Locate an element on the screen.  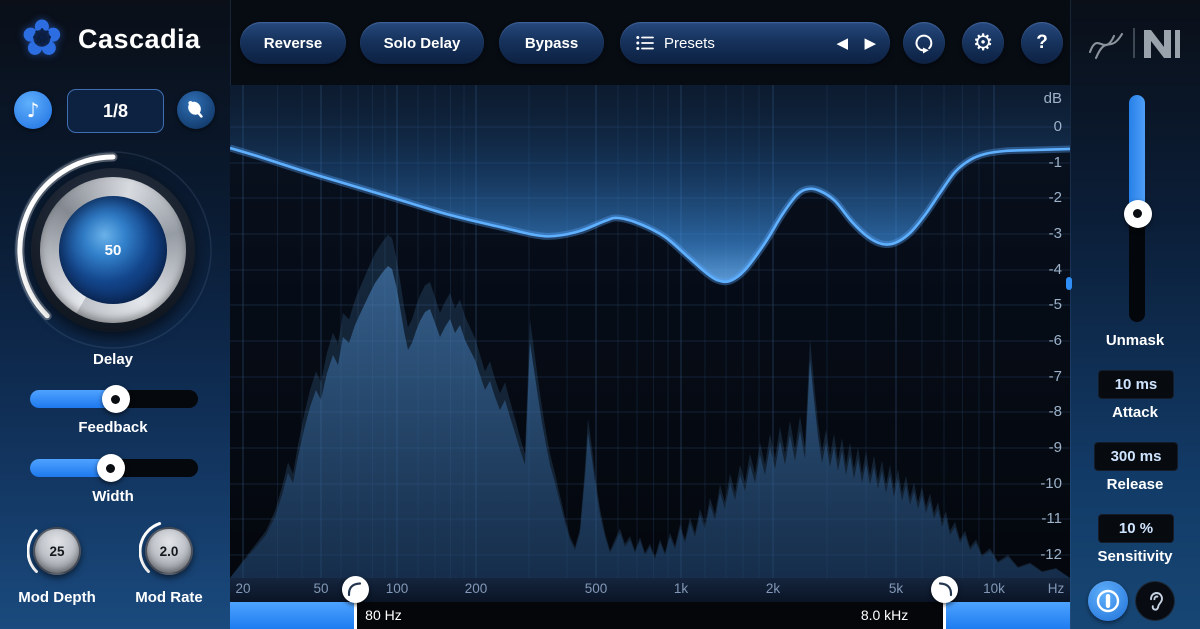
db-tick: -11 is located at coordinates (1051, 518).